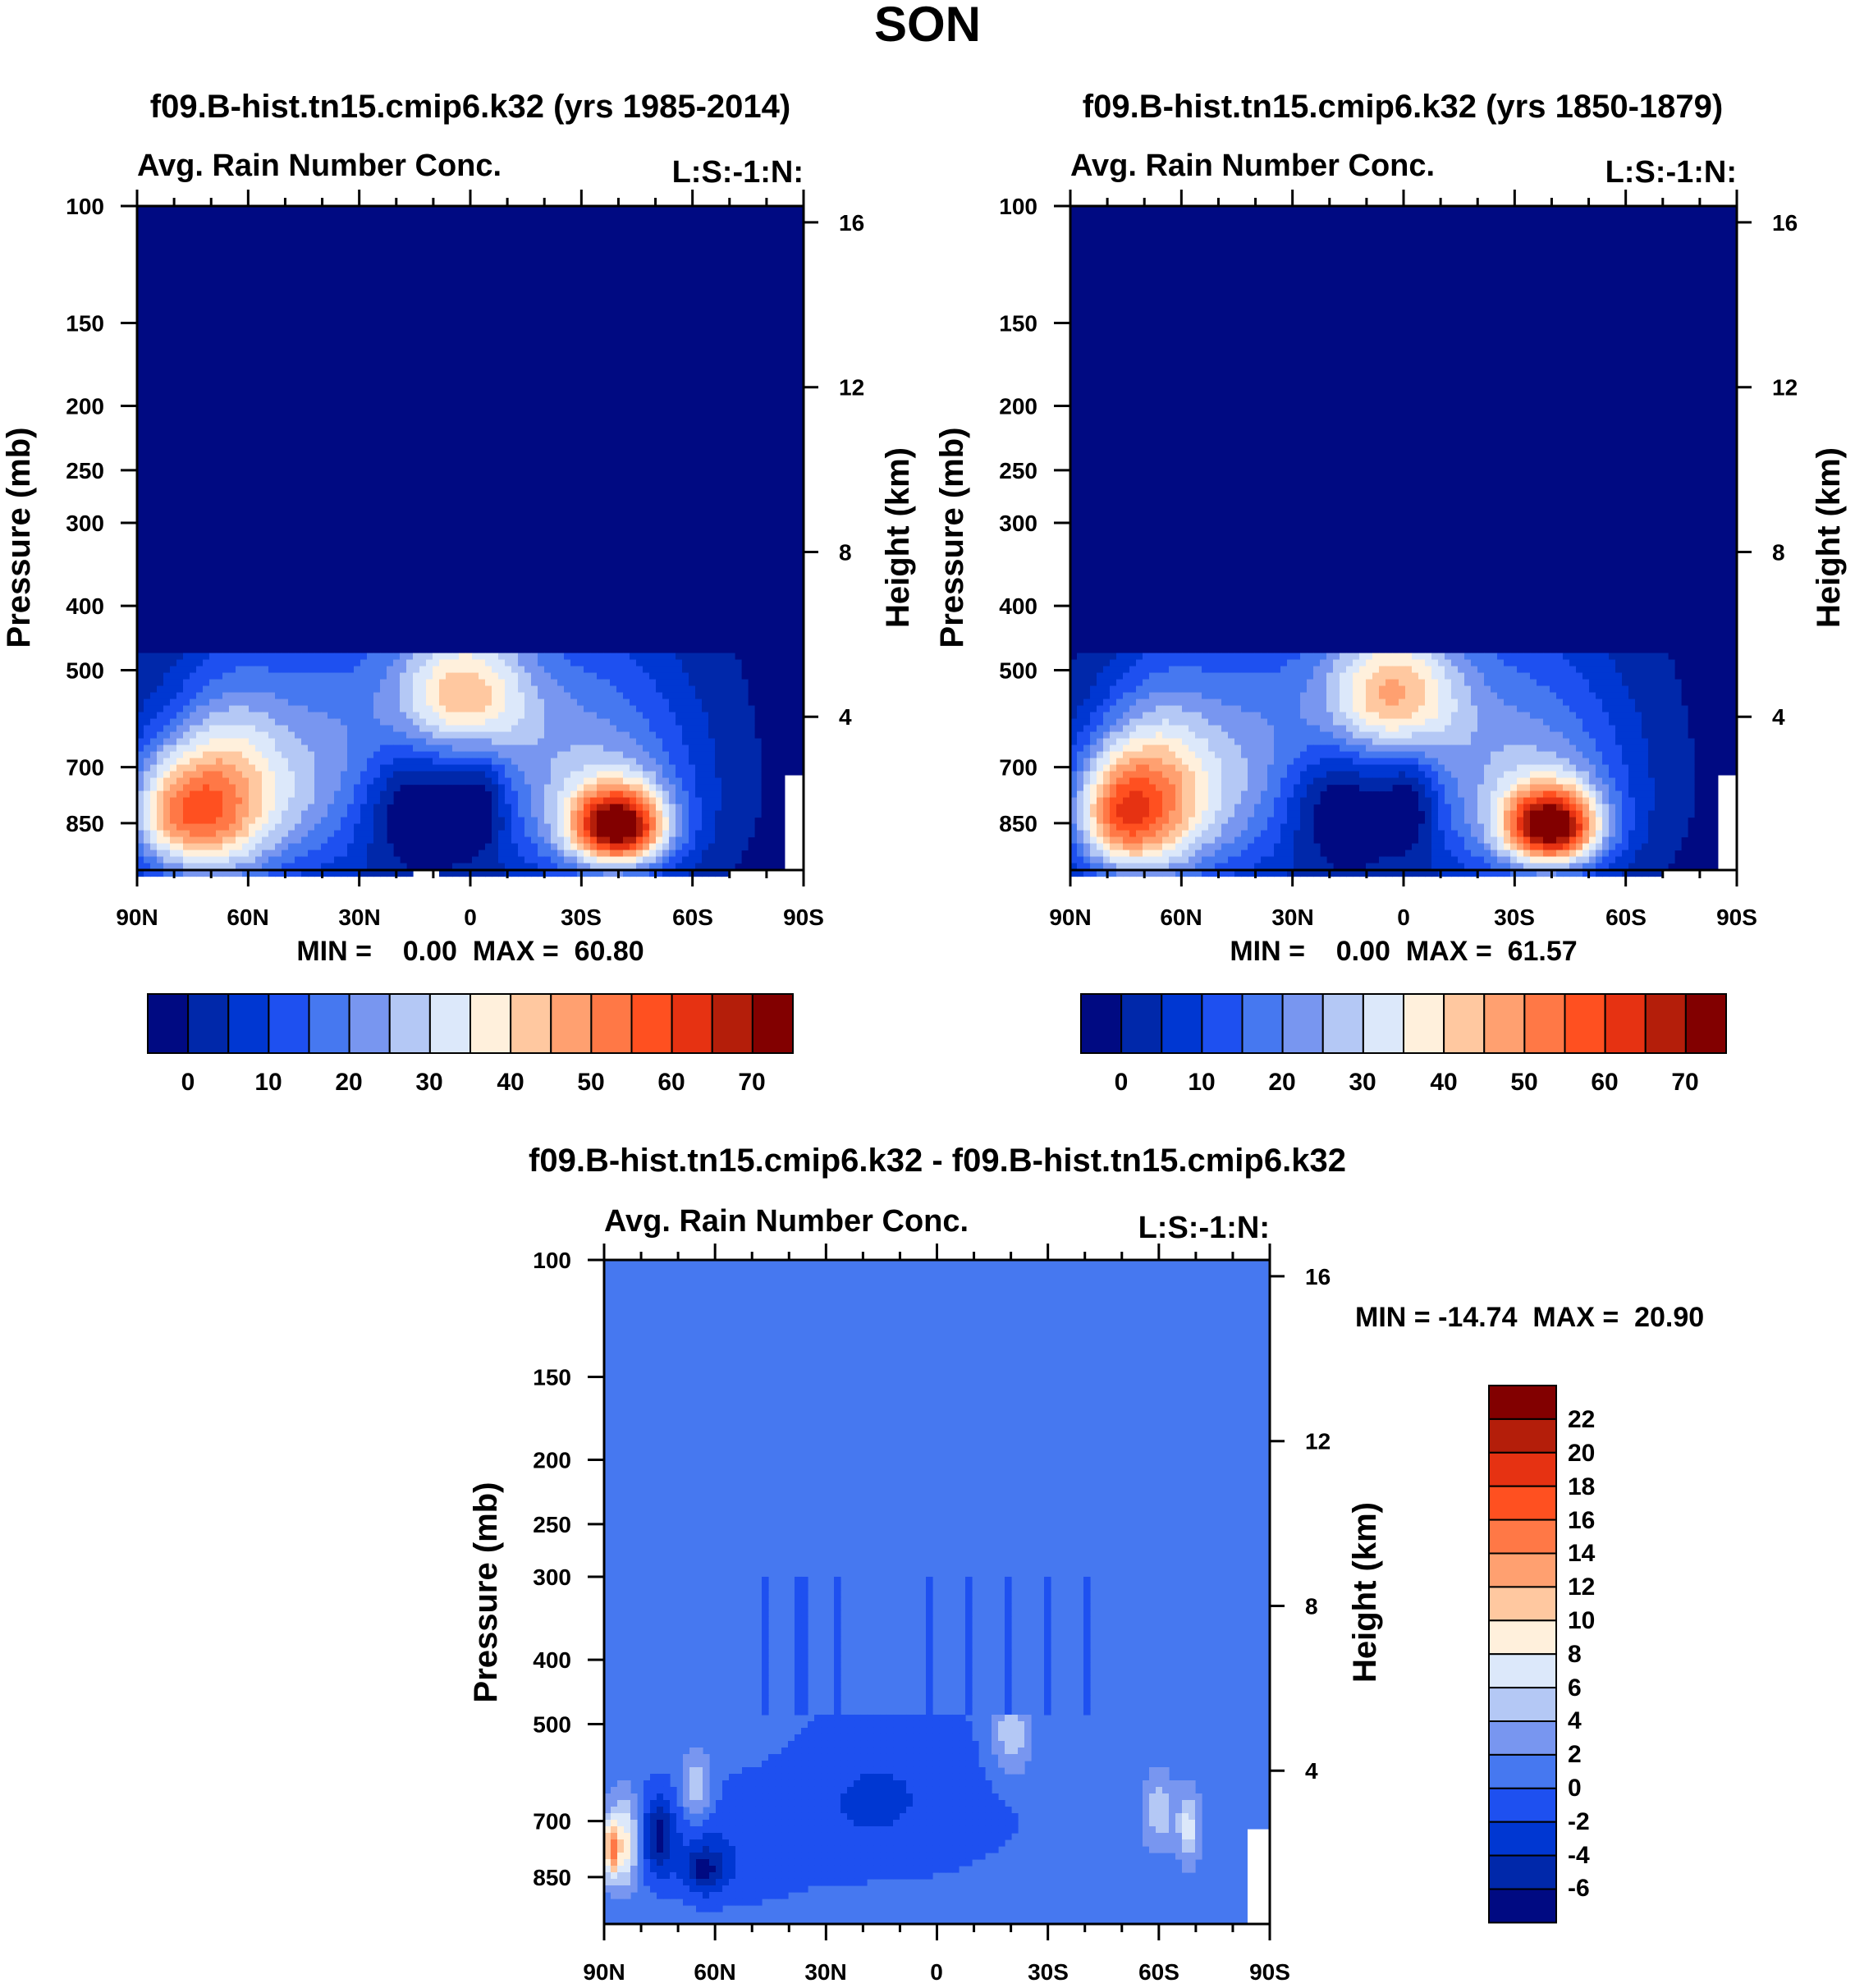  What do you see at coordinates (845, 717) in the screenshot?
I see `height-tick-label: 4` at bounding box center [845, 717].